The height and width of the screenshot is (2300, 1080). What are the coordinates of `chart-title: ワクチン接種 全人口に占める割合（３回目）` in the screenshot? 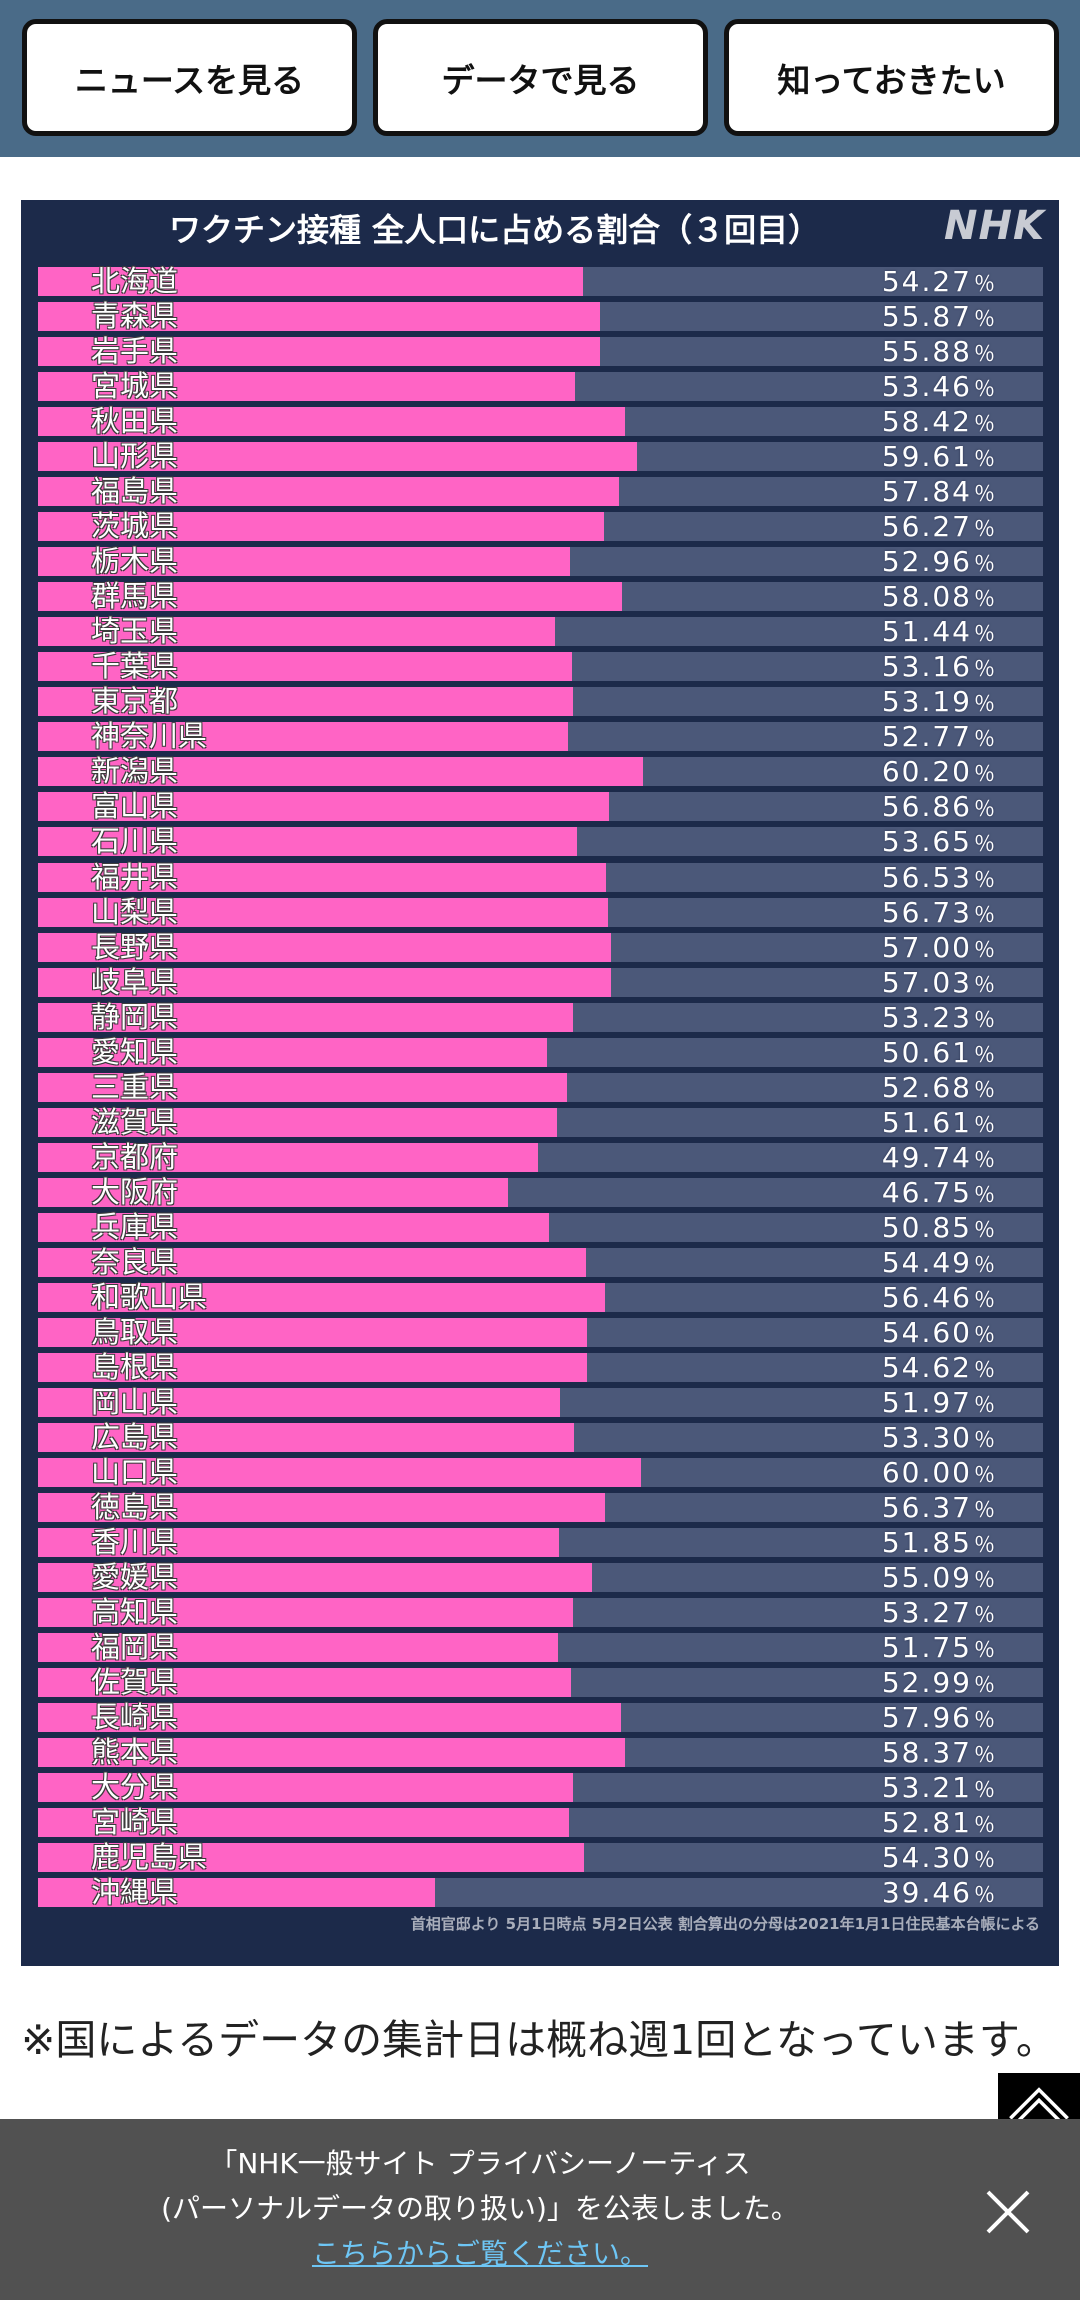 It's located at (495, 230).